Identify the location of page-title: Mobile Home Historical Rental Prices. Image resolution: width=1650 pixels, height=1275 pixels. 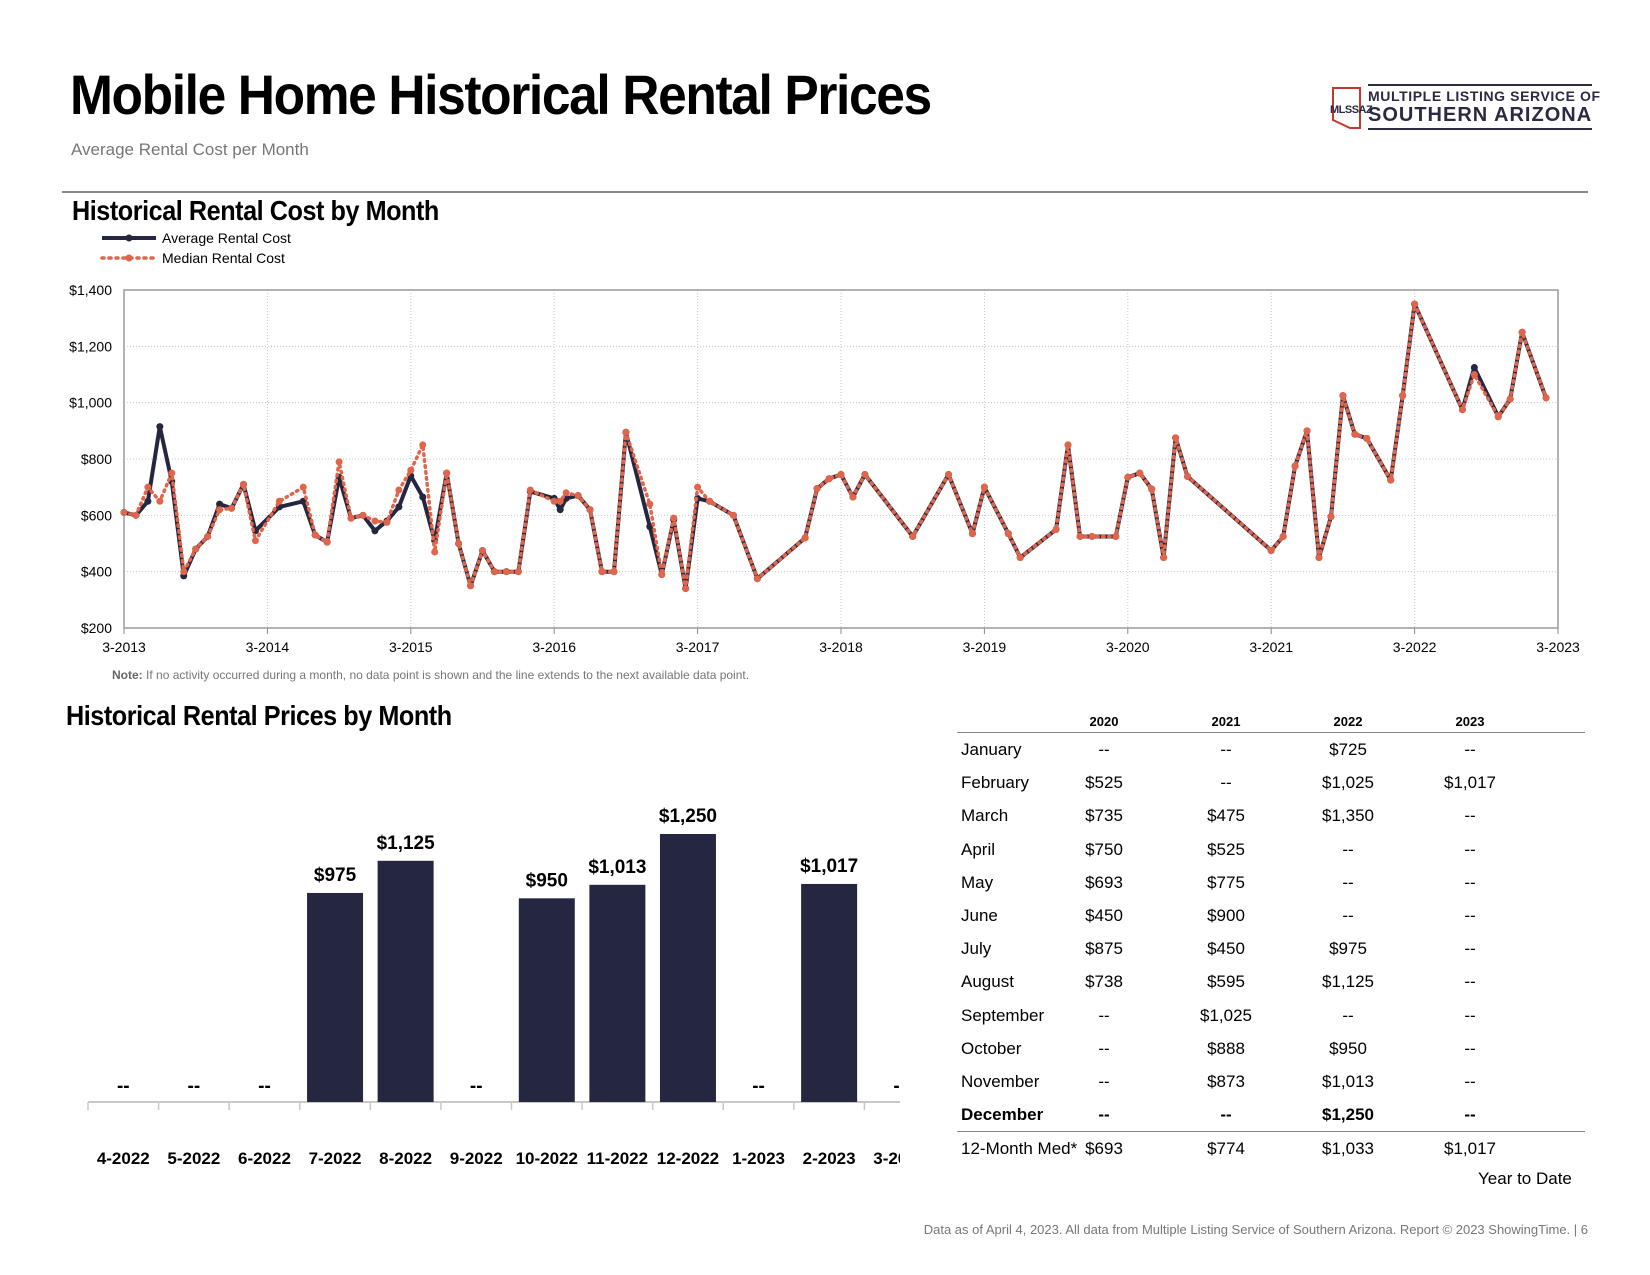
(501, 94).